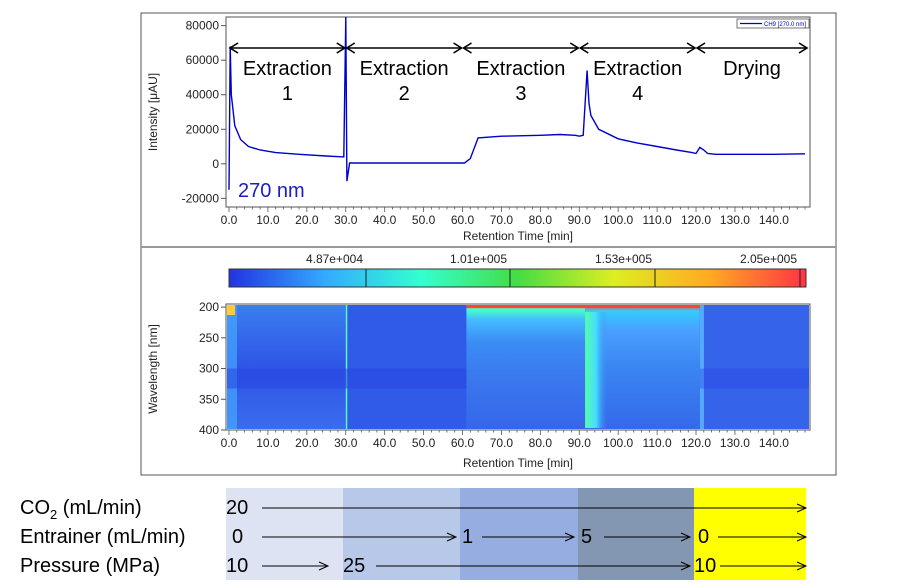 The width and height of the screenshot is (919, 587). I want to click on wavelength-label: 270 nm, so click(271, 191).